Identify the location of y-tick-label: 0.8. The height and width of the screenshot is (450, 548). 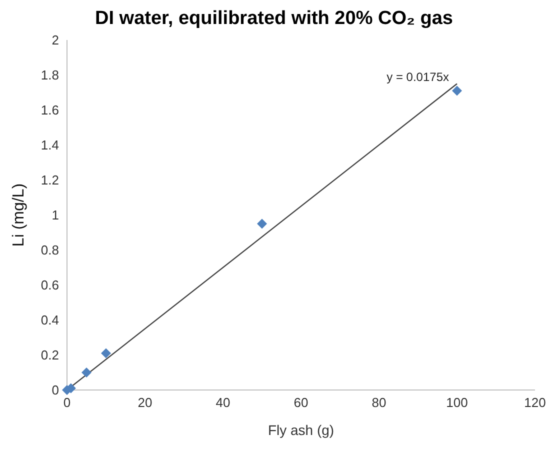
(49, 250).